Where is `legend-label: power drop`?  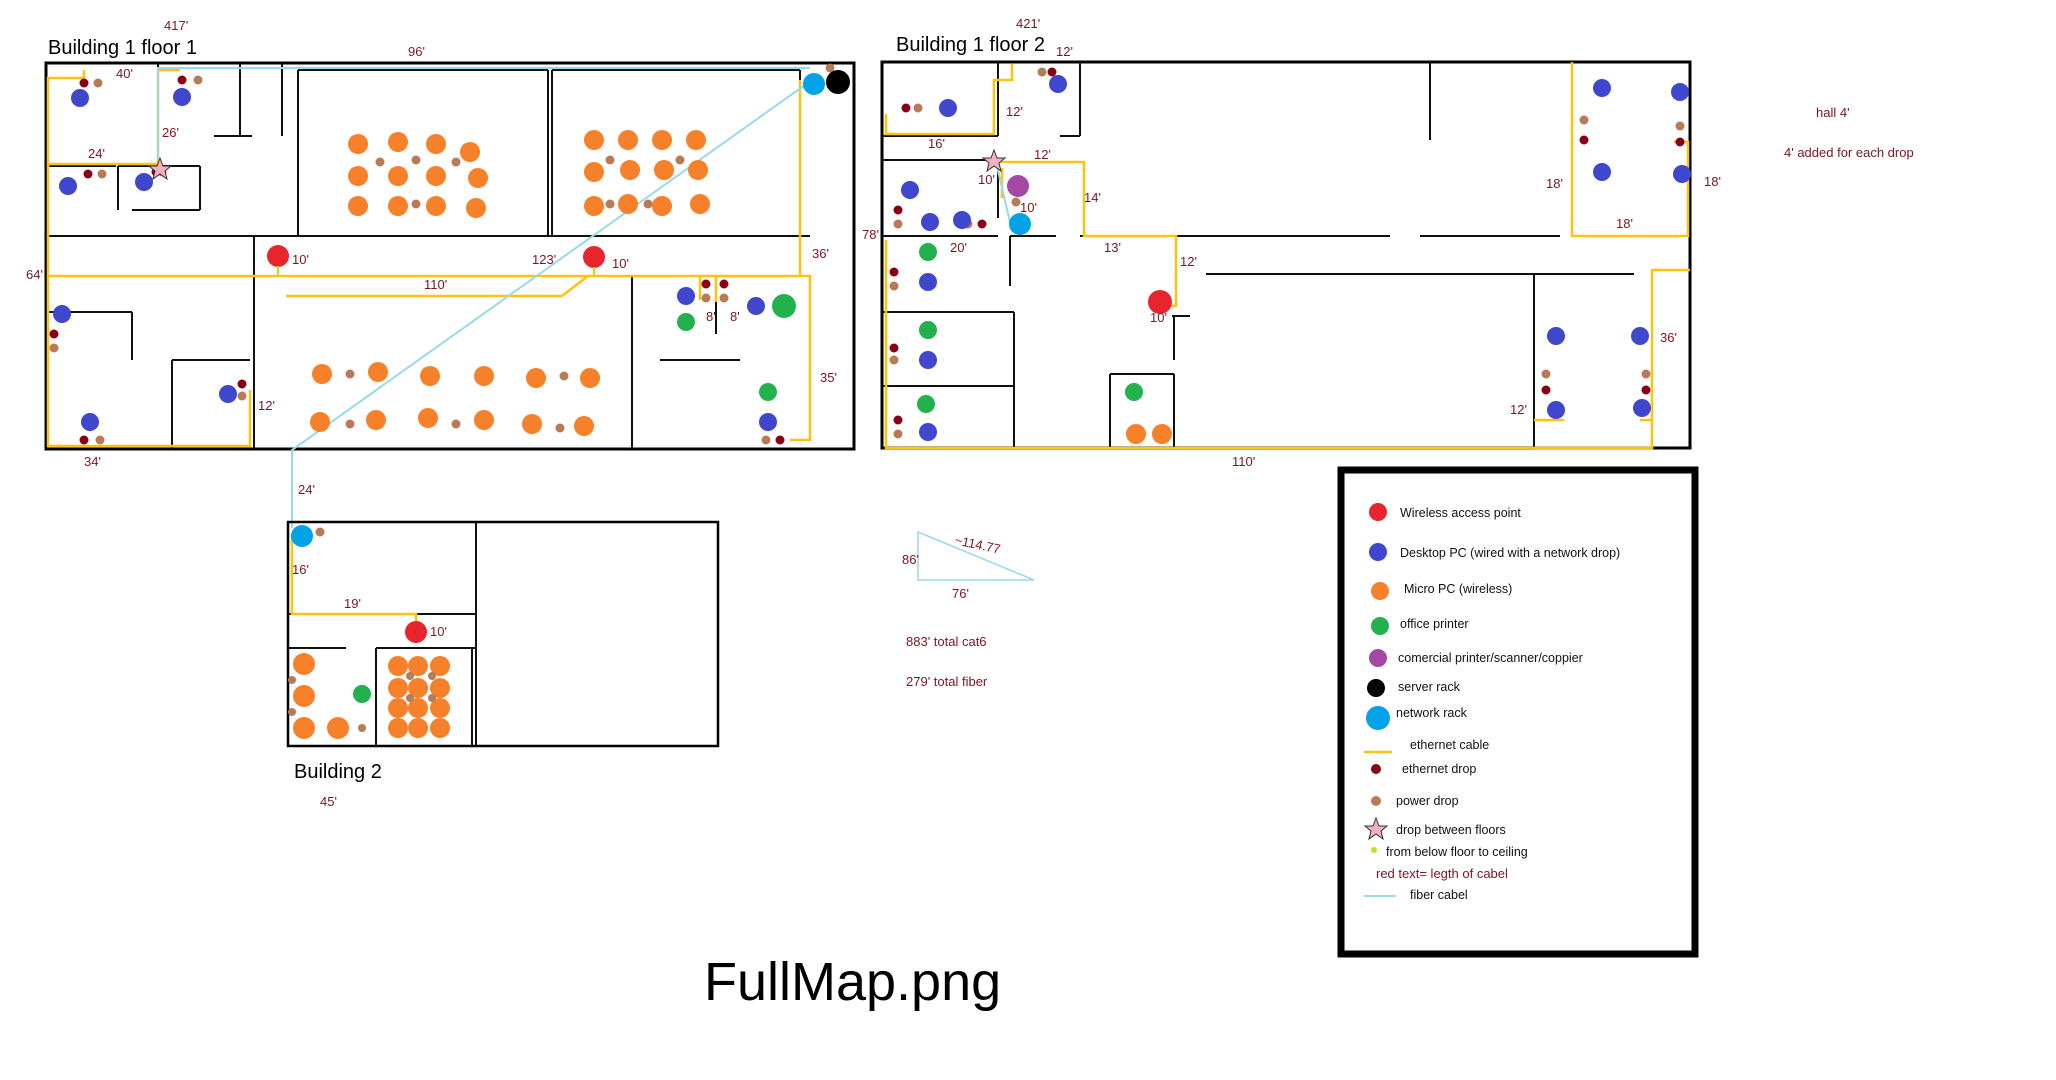
legend-label: power drop is located at coordinates (1427, 801).